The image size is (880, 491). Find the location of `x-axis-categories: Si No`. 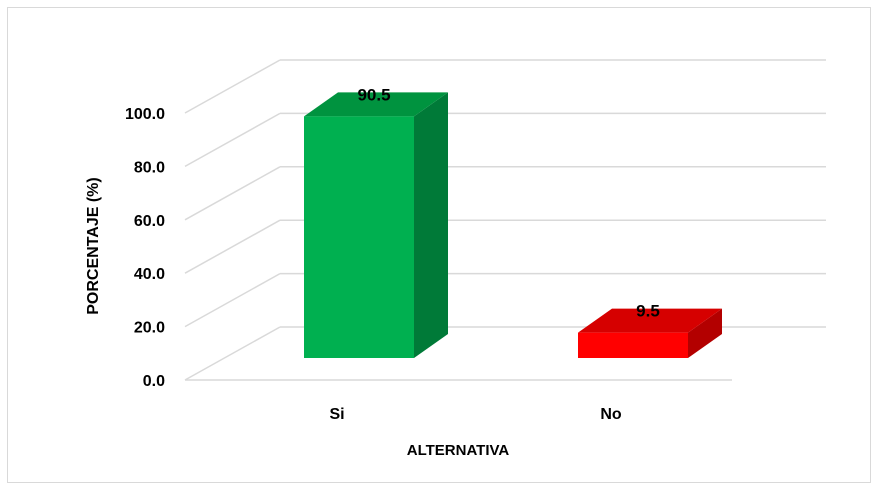

x-axis-categories: Si No is located at coordinates (475, 414).